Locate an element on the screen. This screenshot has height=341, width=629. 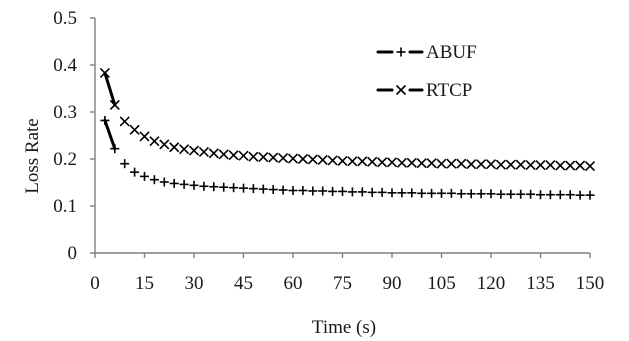
legend-label-abuf: ABUF is located at coordinates (451, 52).